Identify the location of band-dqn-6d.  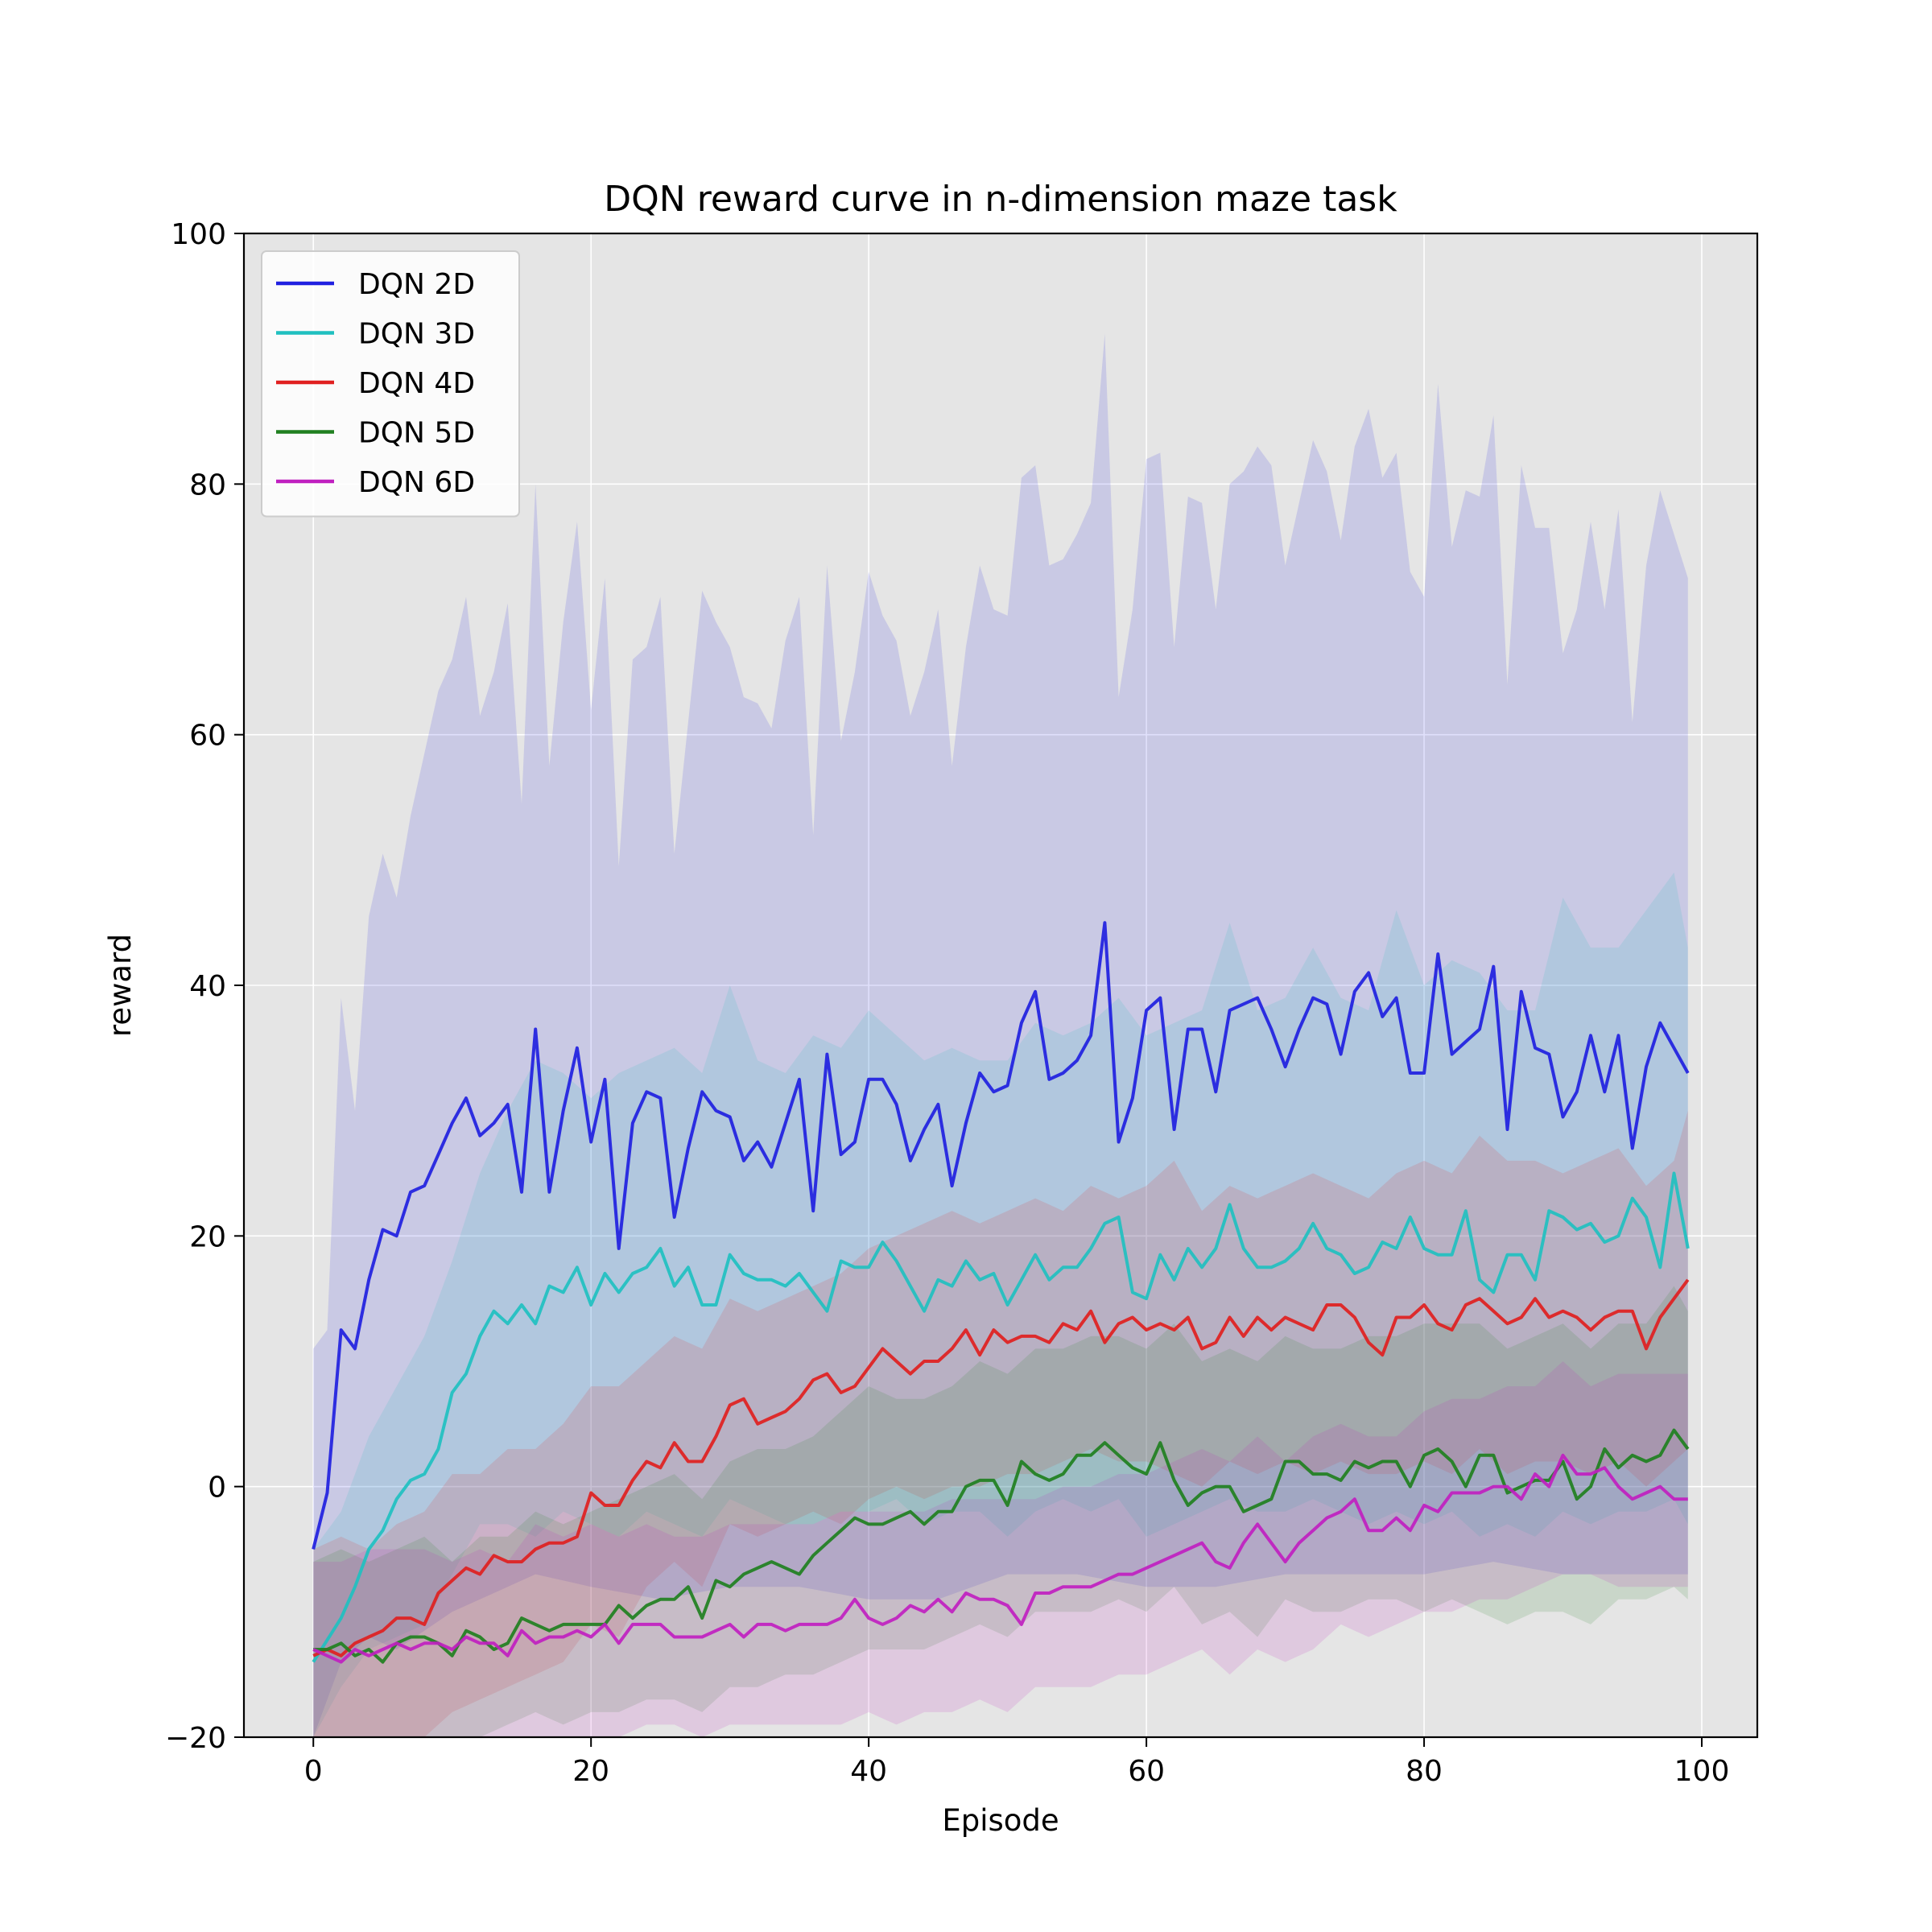
(1000, 1549).